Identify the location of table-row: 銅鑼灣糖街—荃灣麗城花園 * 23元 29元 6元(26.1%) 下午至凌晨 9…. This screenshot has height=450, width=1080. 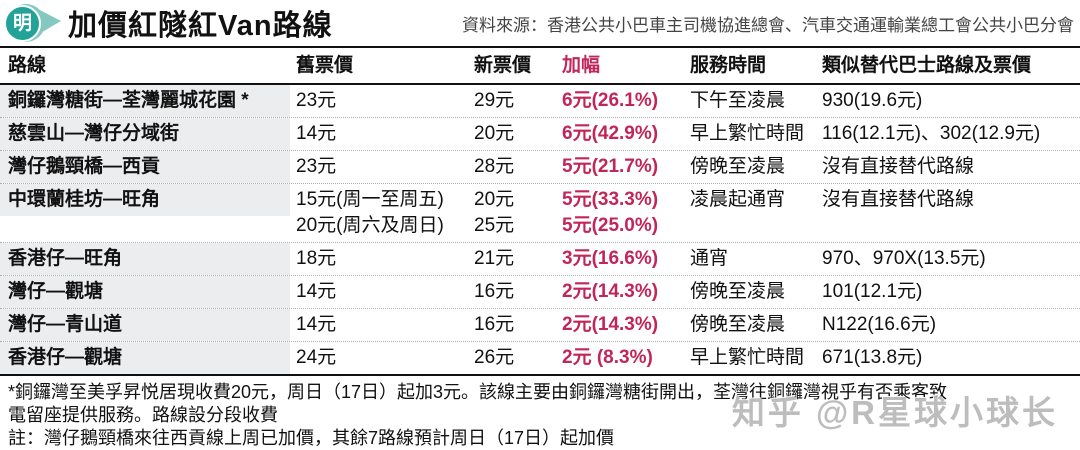
(540, 101).